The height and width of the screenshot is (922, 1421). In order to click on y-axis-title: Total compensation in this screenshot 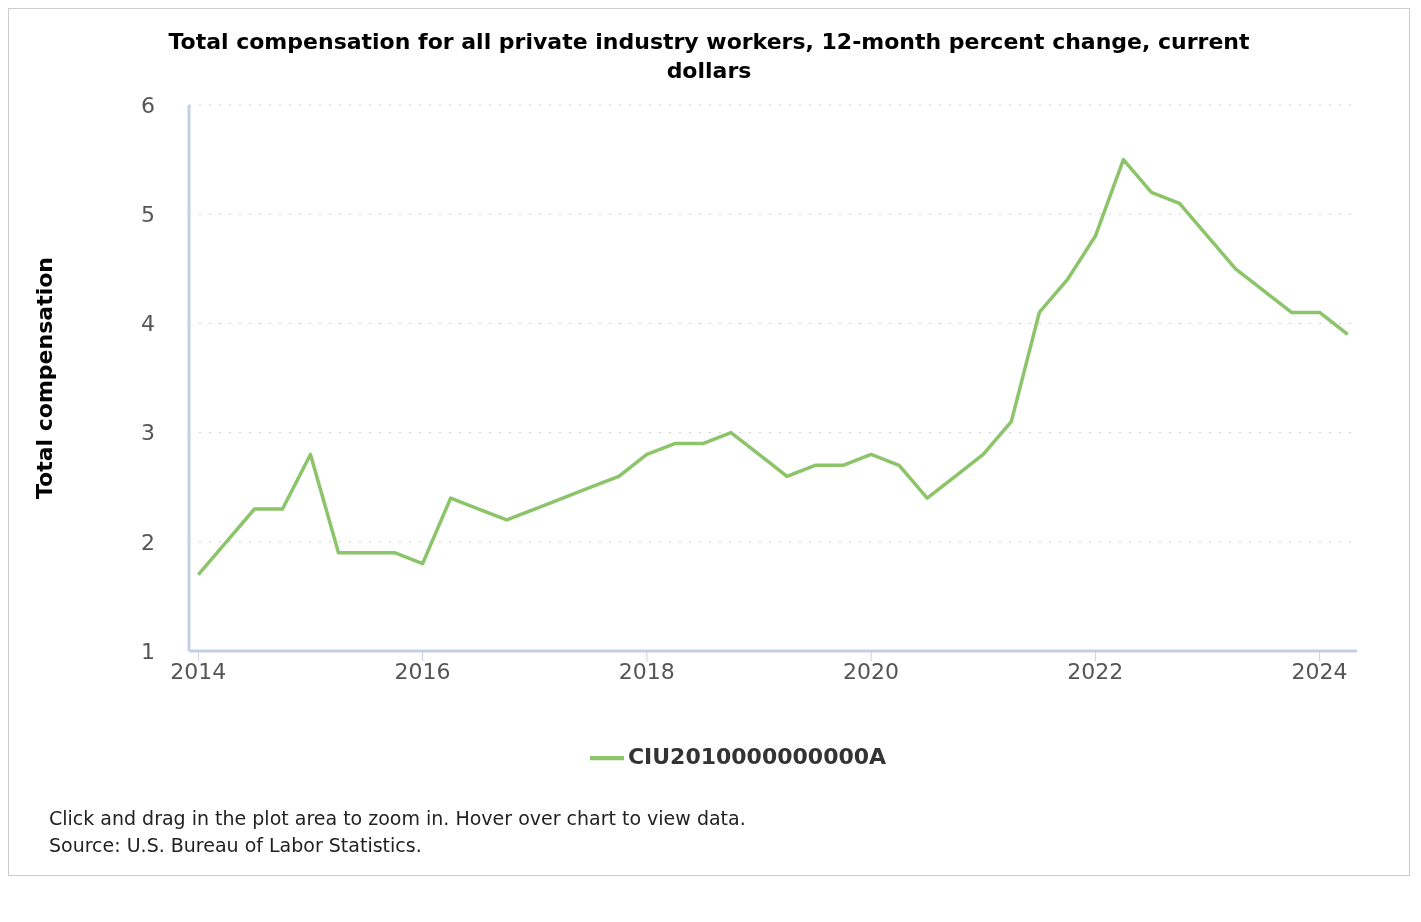, I will do `click(44, 378)`.